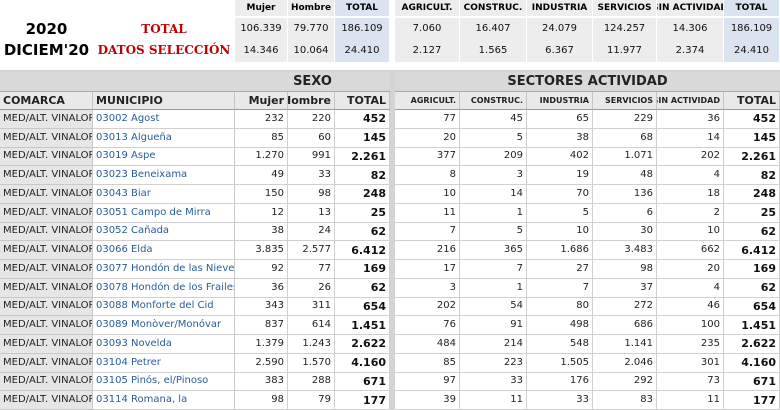 The height and width of the screenshot is (410, 780). What do you see at coordinates (493, 213) in the screenshot?
I see `number-cell: 1` at bounding box center [493, 213].